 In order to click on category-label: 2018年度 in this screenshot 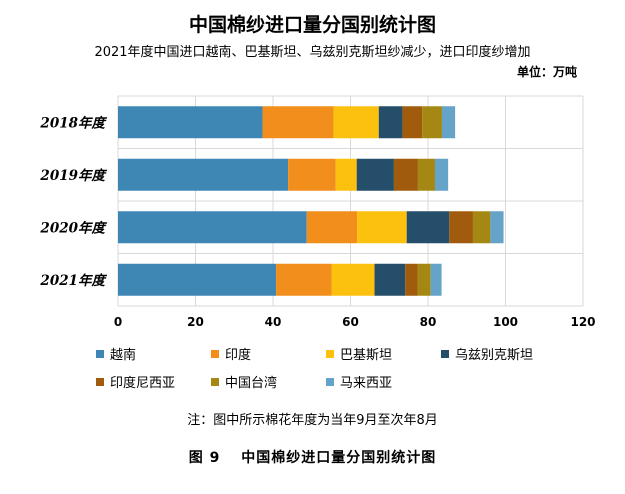, I will do `click(73, 123)`.